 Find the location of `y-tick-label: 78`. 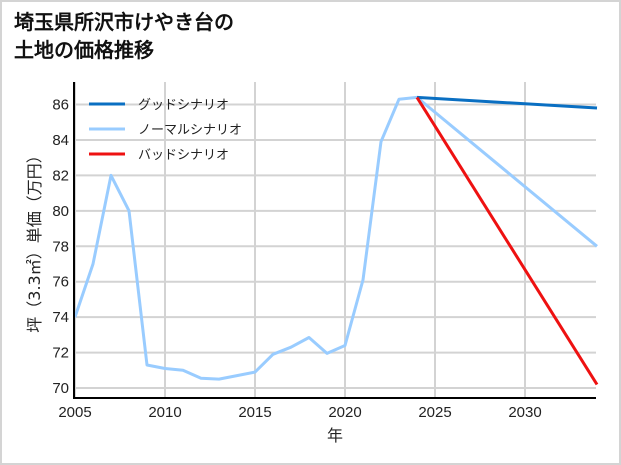

y-tick-label: 78 is located at coordinates (60, 246).